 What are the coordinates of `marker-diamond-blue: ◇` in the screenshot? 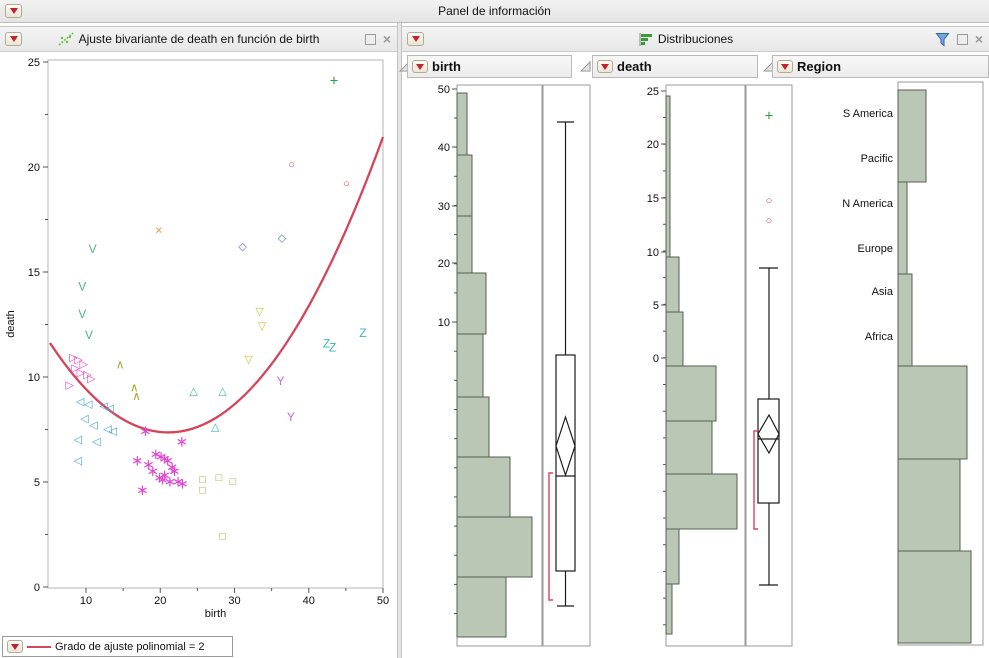 It's located at (242, 247).